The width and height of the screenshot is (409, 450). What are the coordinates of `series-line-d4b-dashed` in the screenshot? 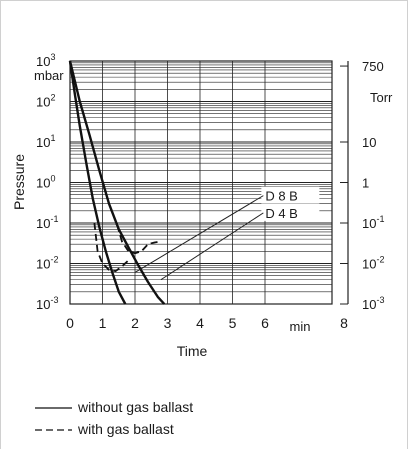 It's located at (111, 247).